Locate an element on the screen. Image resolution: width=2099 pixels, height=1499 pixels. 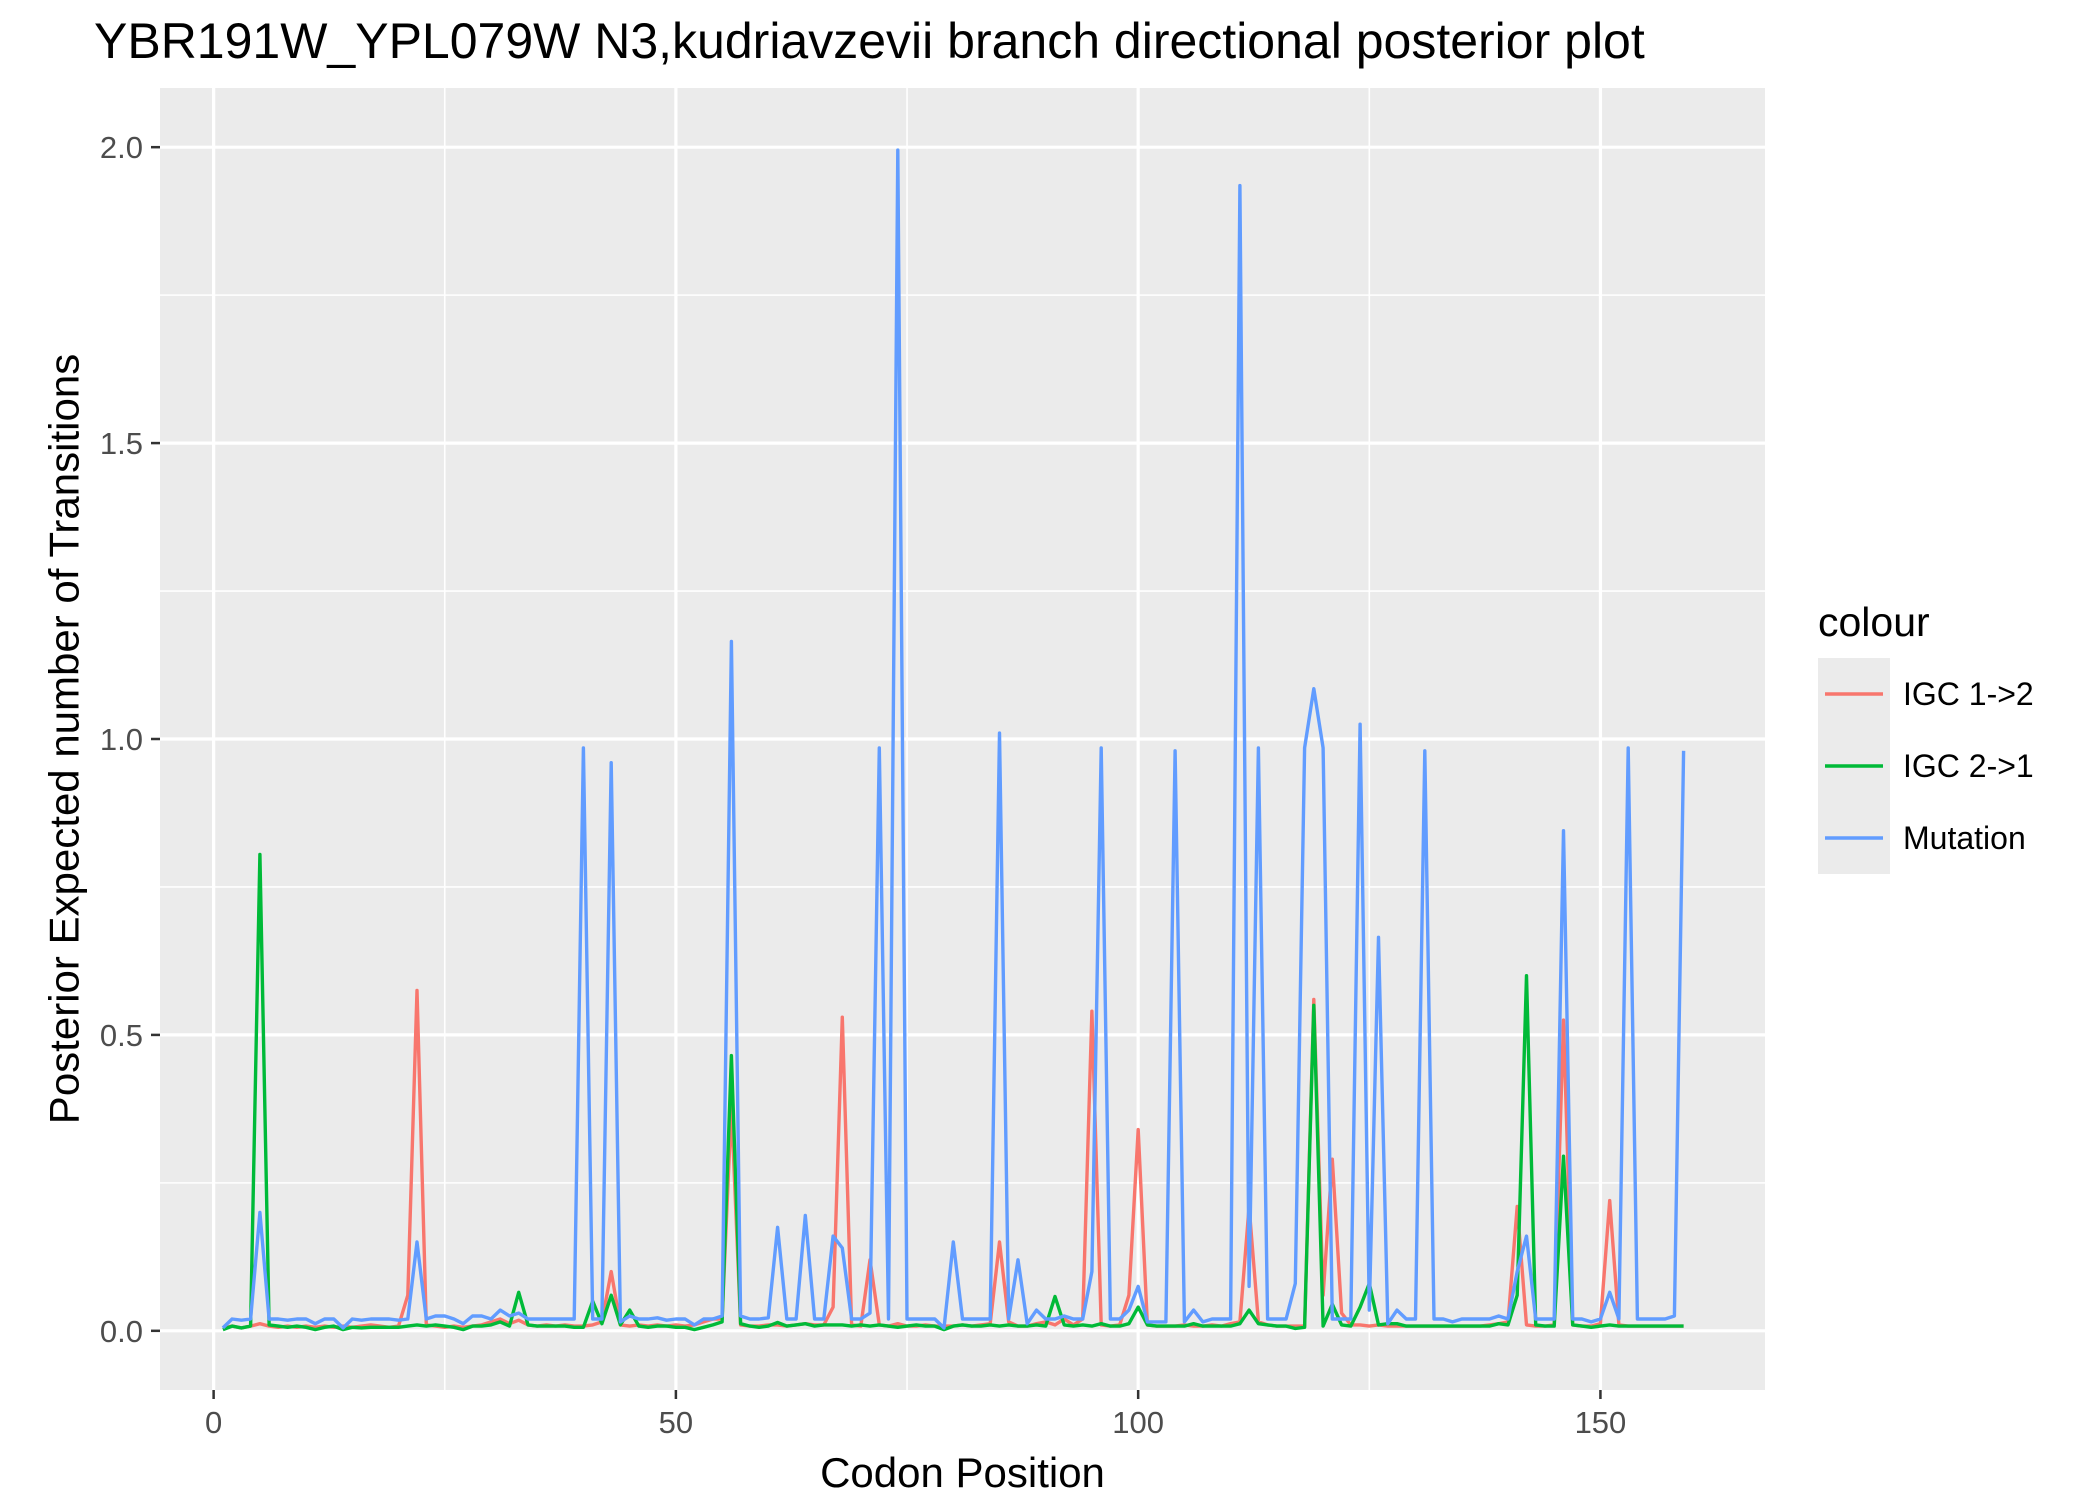
y-tick-label: 1.5 is located at coordinates (121, 443).